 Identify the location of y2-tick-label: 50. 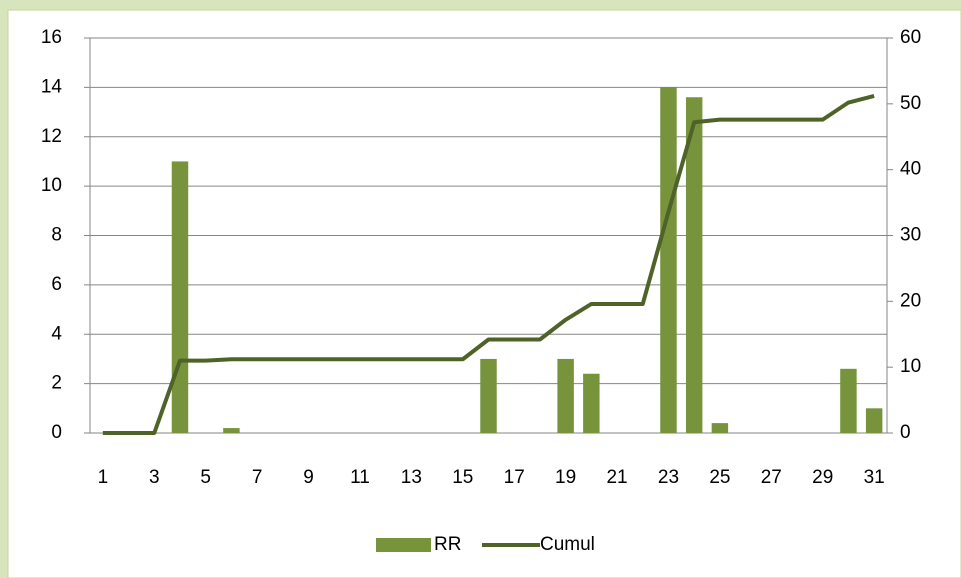
(910, 103).